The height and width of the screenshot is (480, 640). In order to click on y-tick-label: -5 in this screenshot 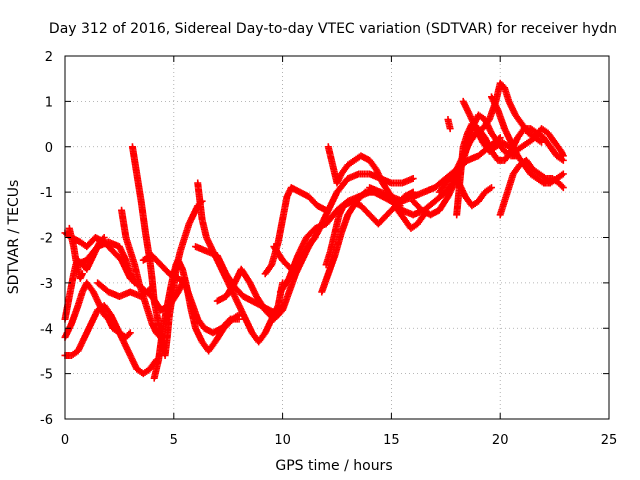, I will do `click(46, 375)`.